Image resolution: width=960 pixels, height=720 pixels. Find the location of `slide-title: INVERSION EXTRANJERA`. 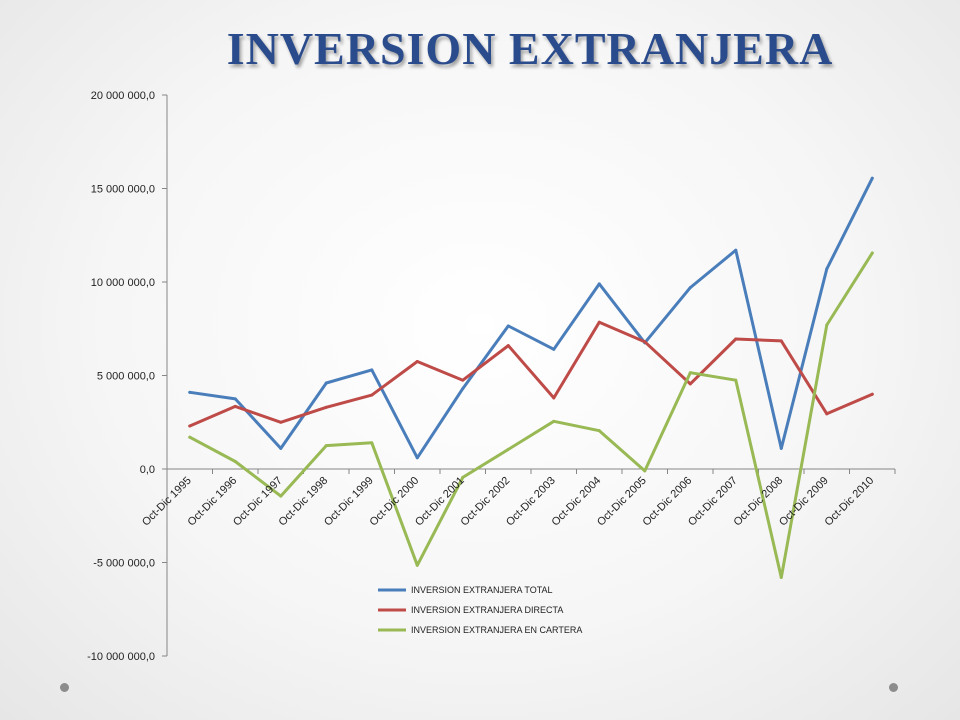

slide-title: INVERSION EXTRANJERA is located at coordinates (530, 48).